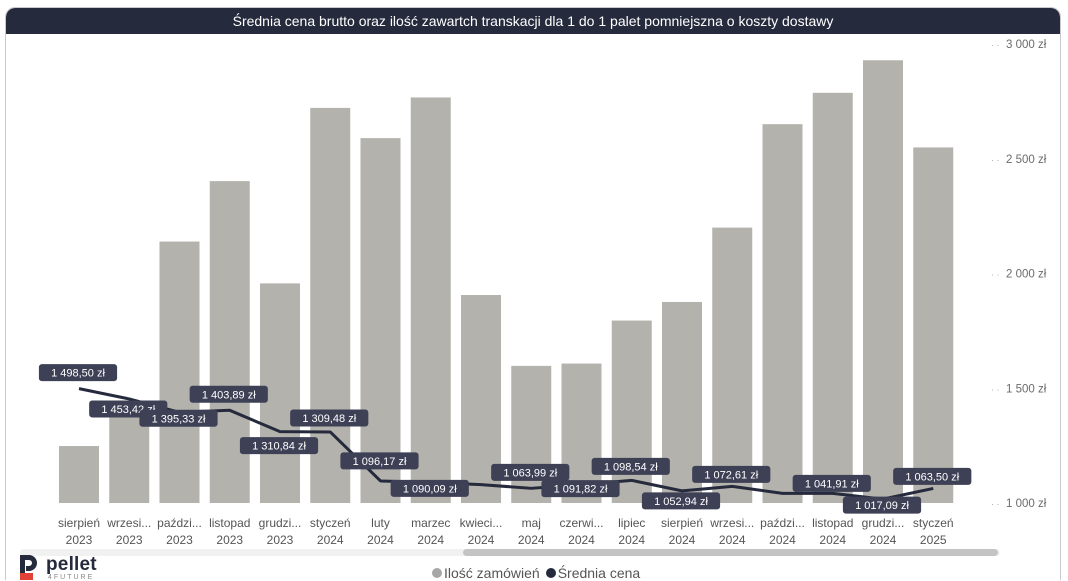  I want to click on x-tick-label: maj, so click(531, 523).